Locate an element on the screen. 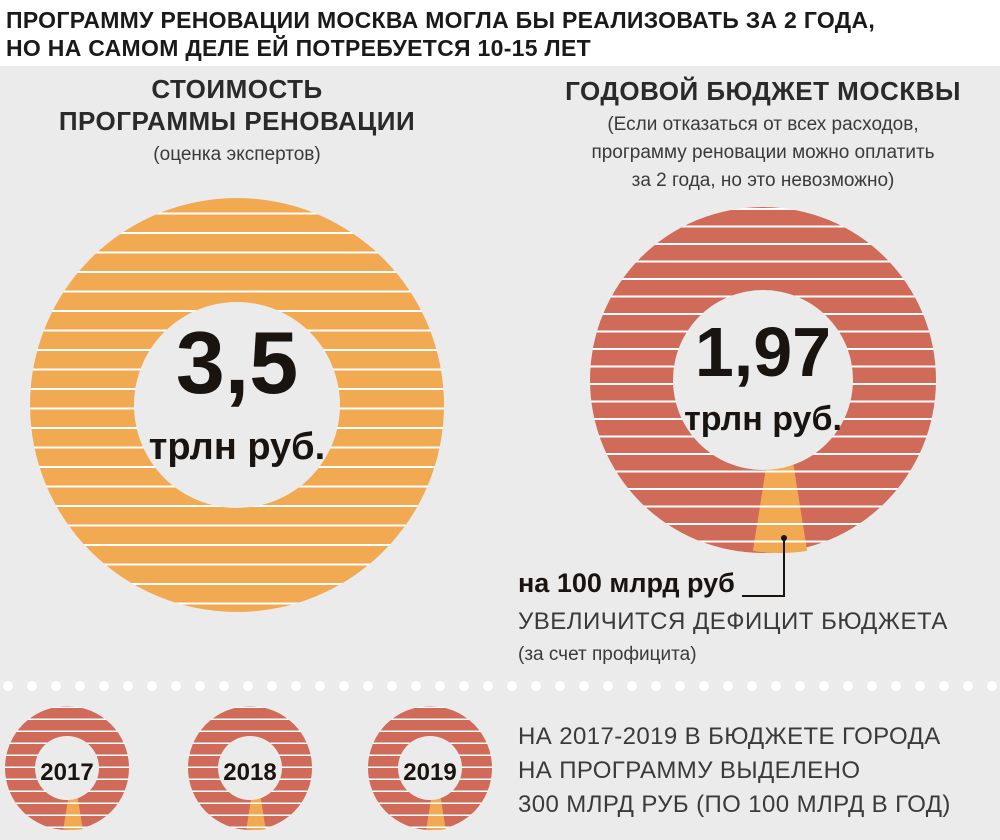 Image resolution: width=1000 pixels, height=840 pixels. cost-unit: трлн руб. is located at coordinates (237, 447).